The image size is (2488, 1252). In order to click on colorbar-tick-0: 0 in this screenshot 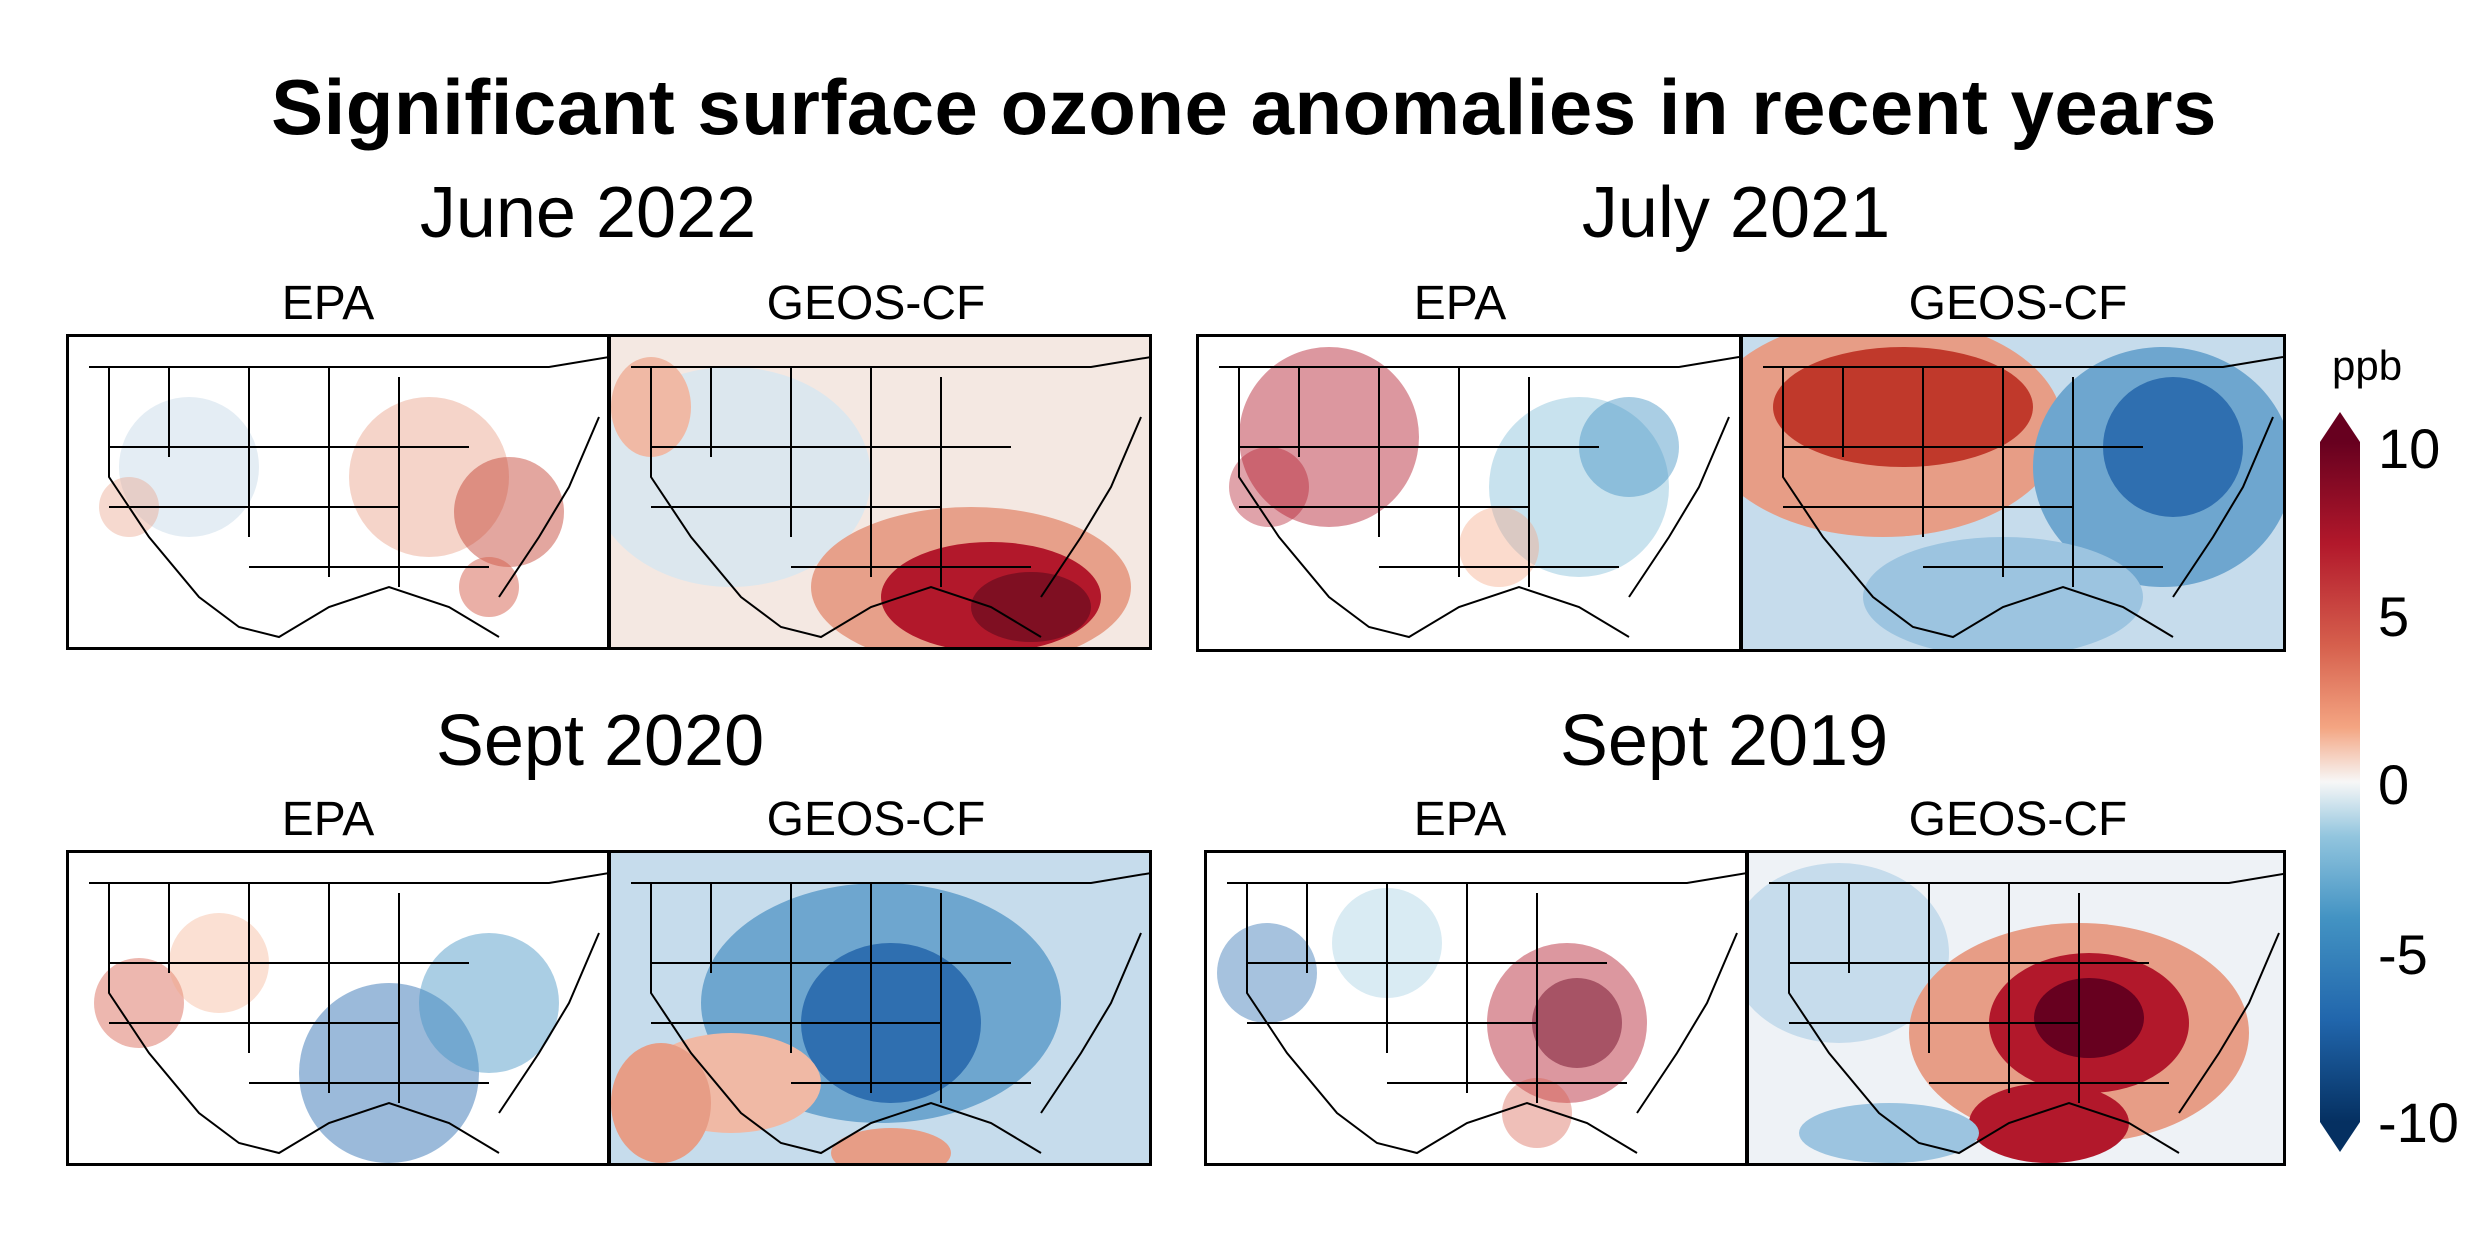, I will do `click(2394, 784)`.